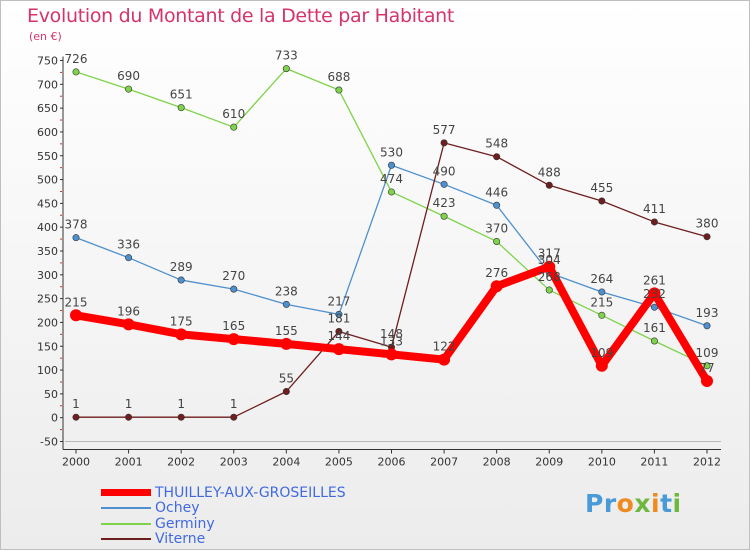 This screenshot has width=750, height=551. What do you see at coordinates (54, 418) in the screenshot?
I see `y-tick-label: 0` at bounding box center [54, 418].